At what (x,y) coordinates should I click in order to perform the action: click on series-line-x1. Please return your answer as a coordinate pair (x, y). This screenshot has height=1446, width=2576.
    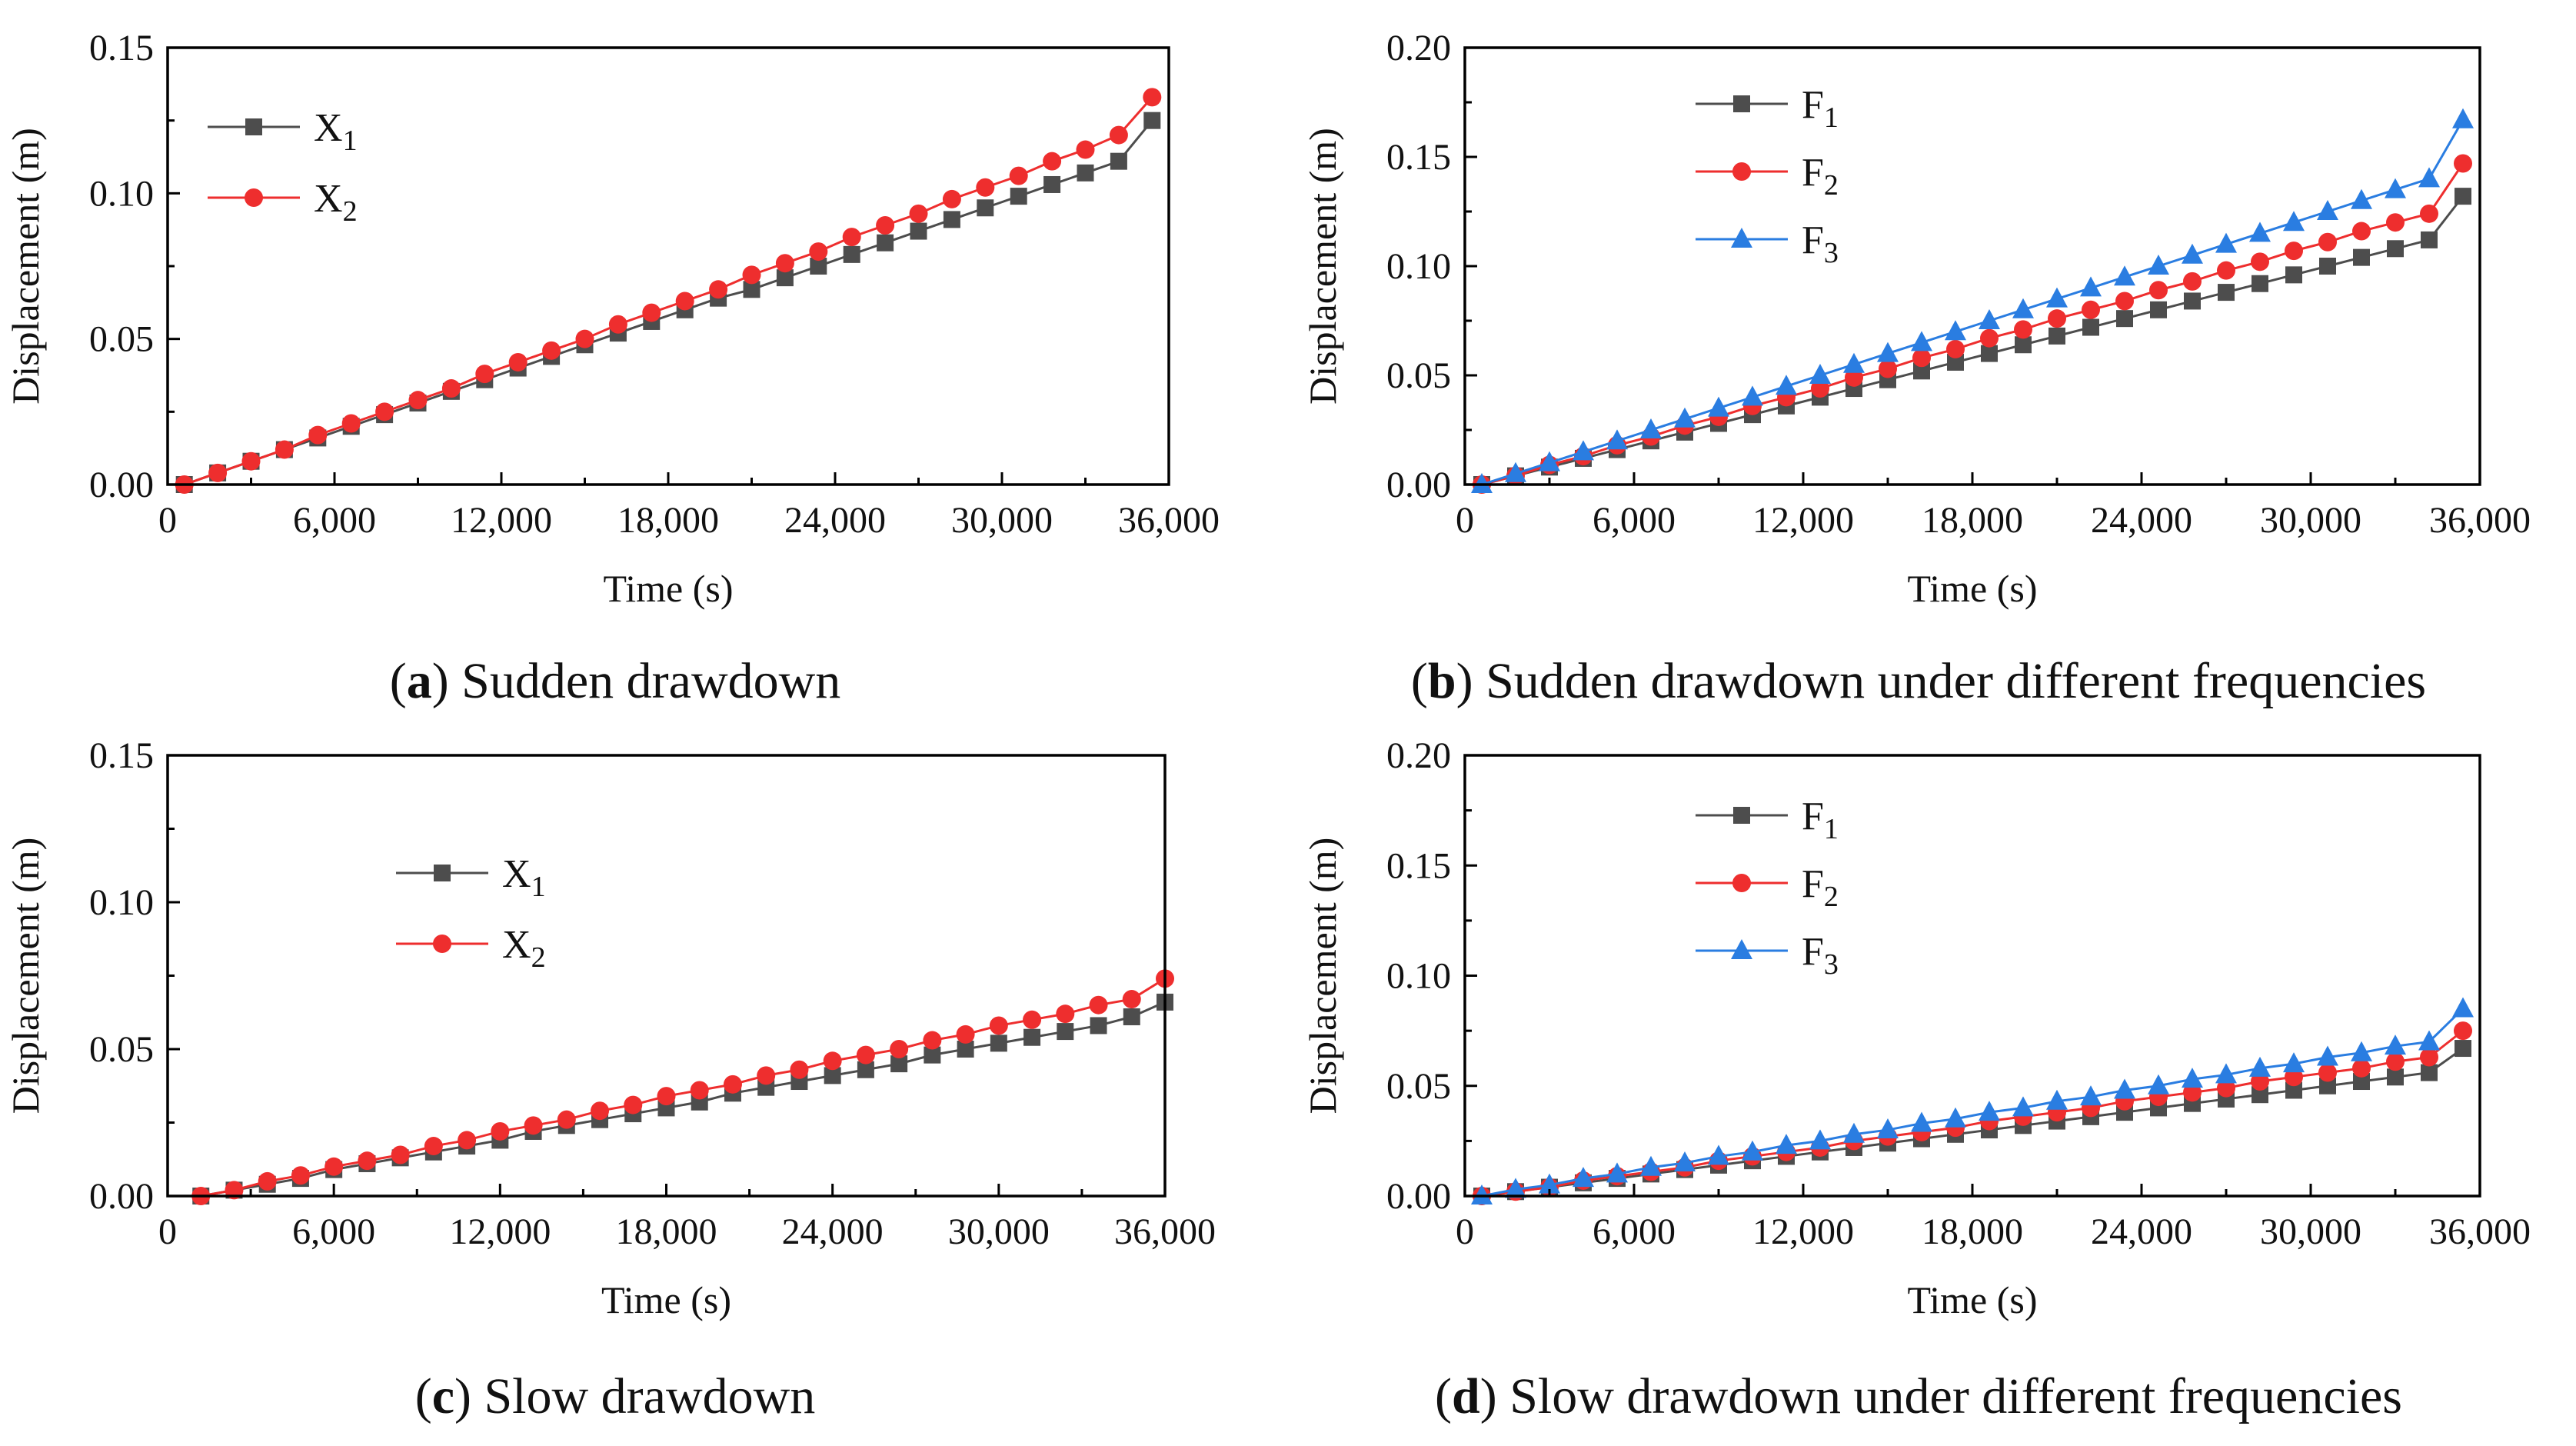
    Looking at the image, I should click on (683, 1099).